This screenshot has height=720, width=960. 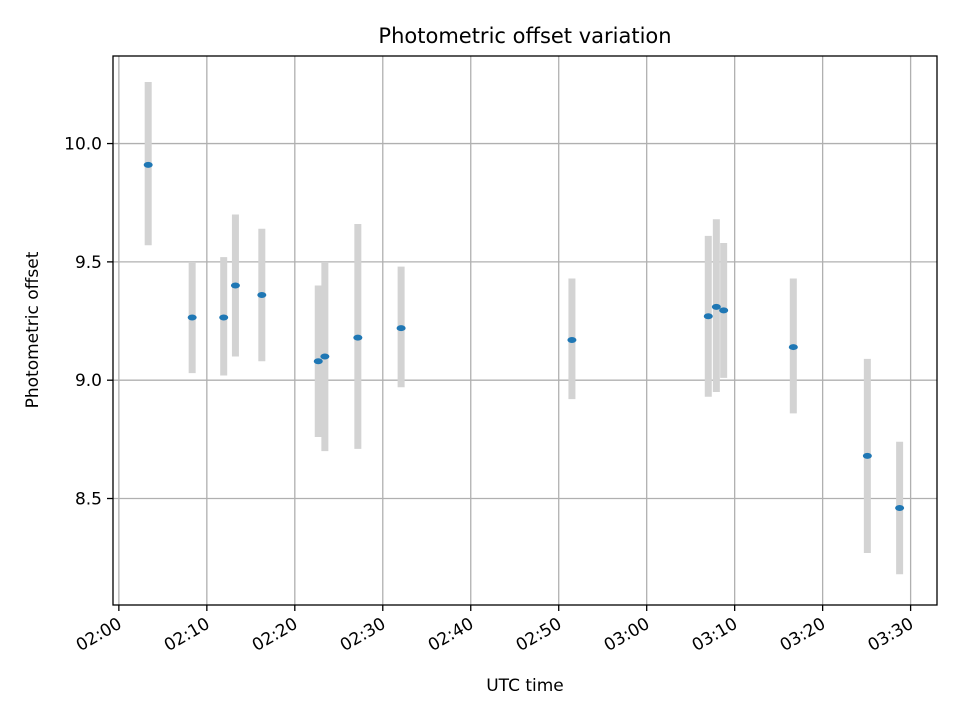 What do you see at coordinates (88, 381) in the screenshot?
I see `y-tick-label: 9.0` at bounding box center [88, 381].